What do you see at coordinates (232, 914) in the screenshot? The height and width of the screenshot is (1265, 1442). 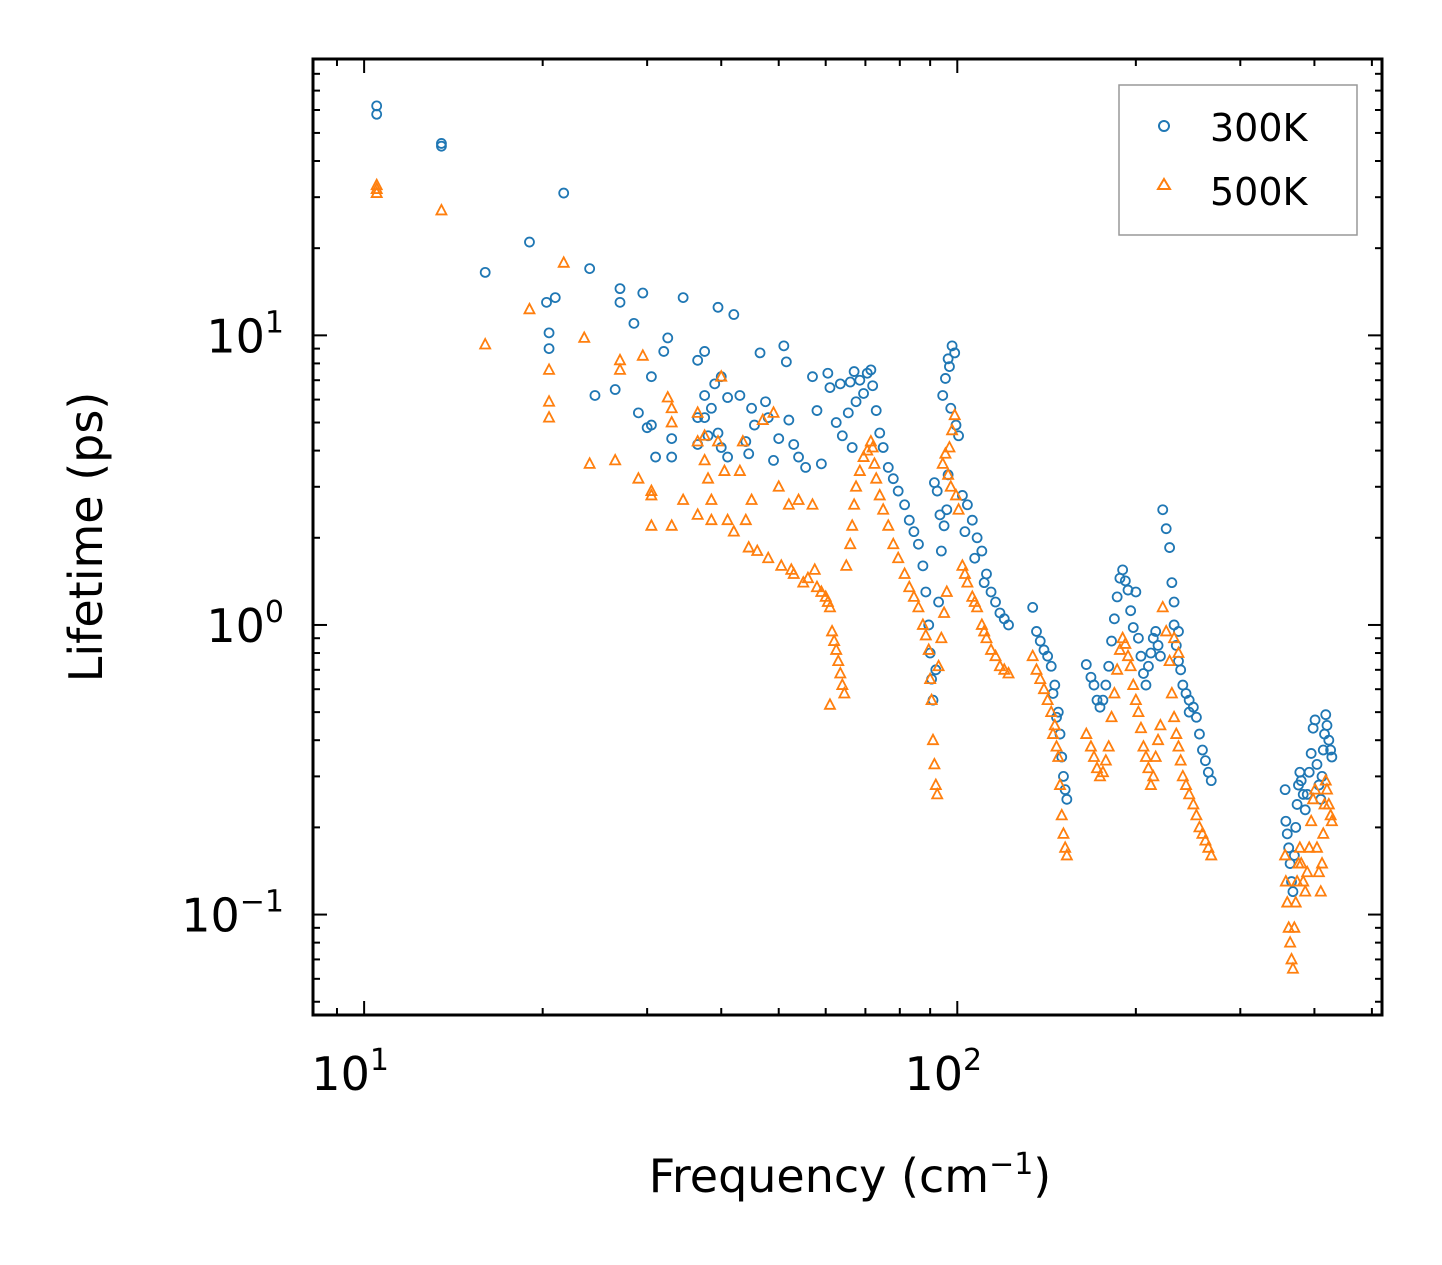 I see `y-tick-label: 10−1` at bounding box center [232, 914].